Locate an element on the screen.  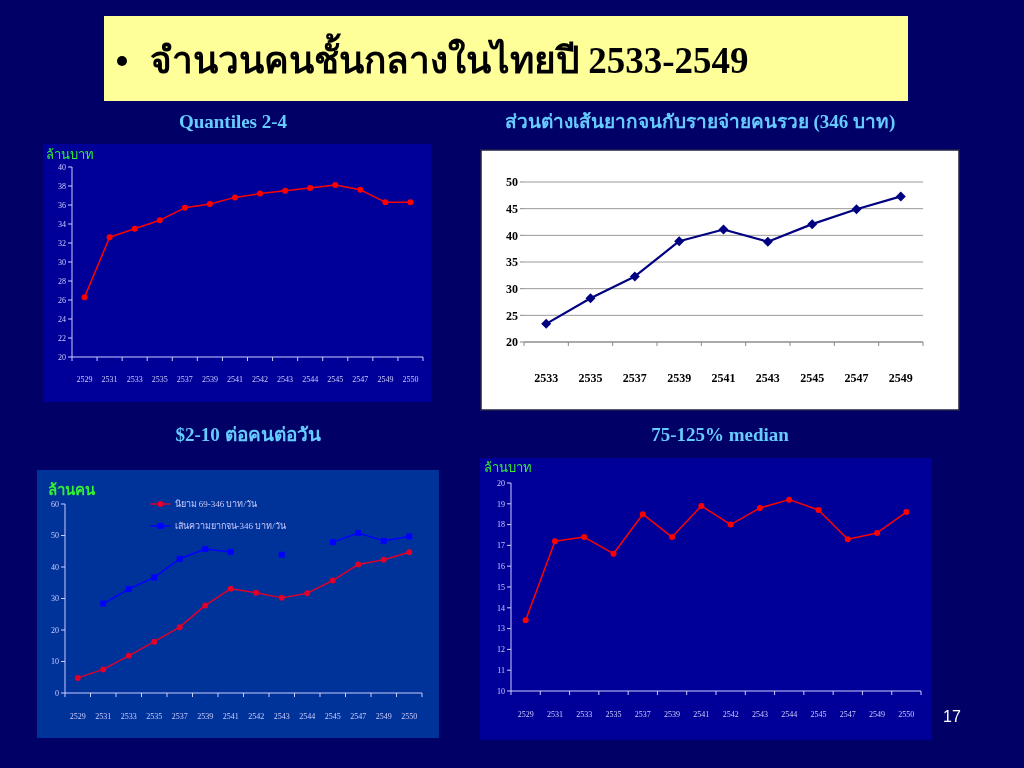
x-tick-label: 2550 is located at coordinates (410, 379).